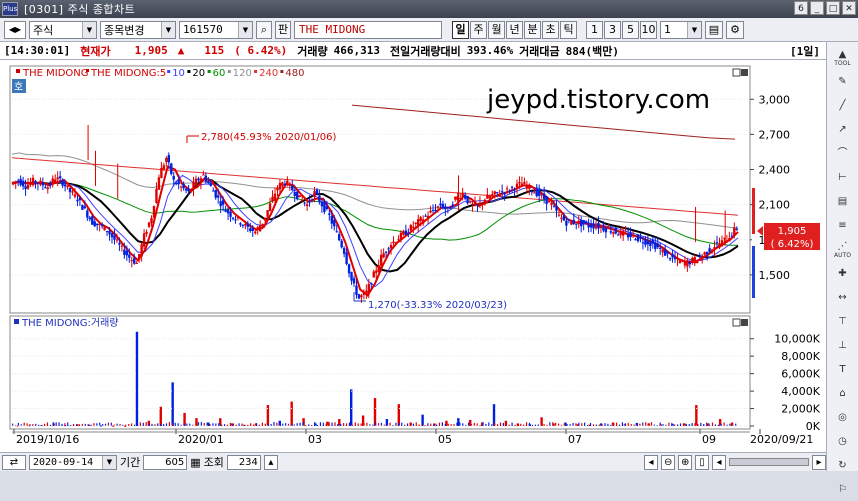 The width and height of the screenshot is (858, 501). What do you see at coordinates (165, 462) in the screenshot?
I see `period-input: 605` at bounding box center [165, 462].